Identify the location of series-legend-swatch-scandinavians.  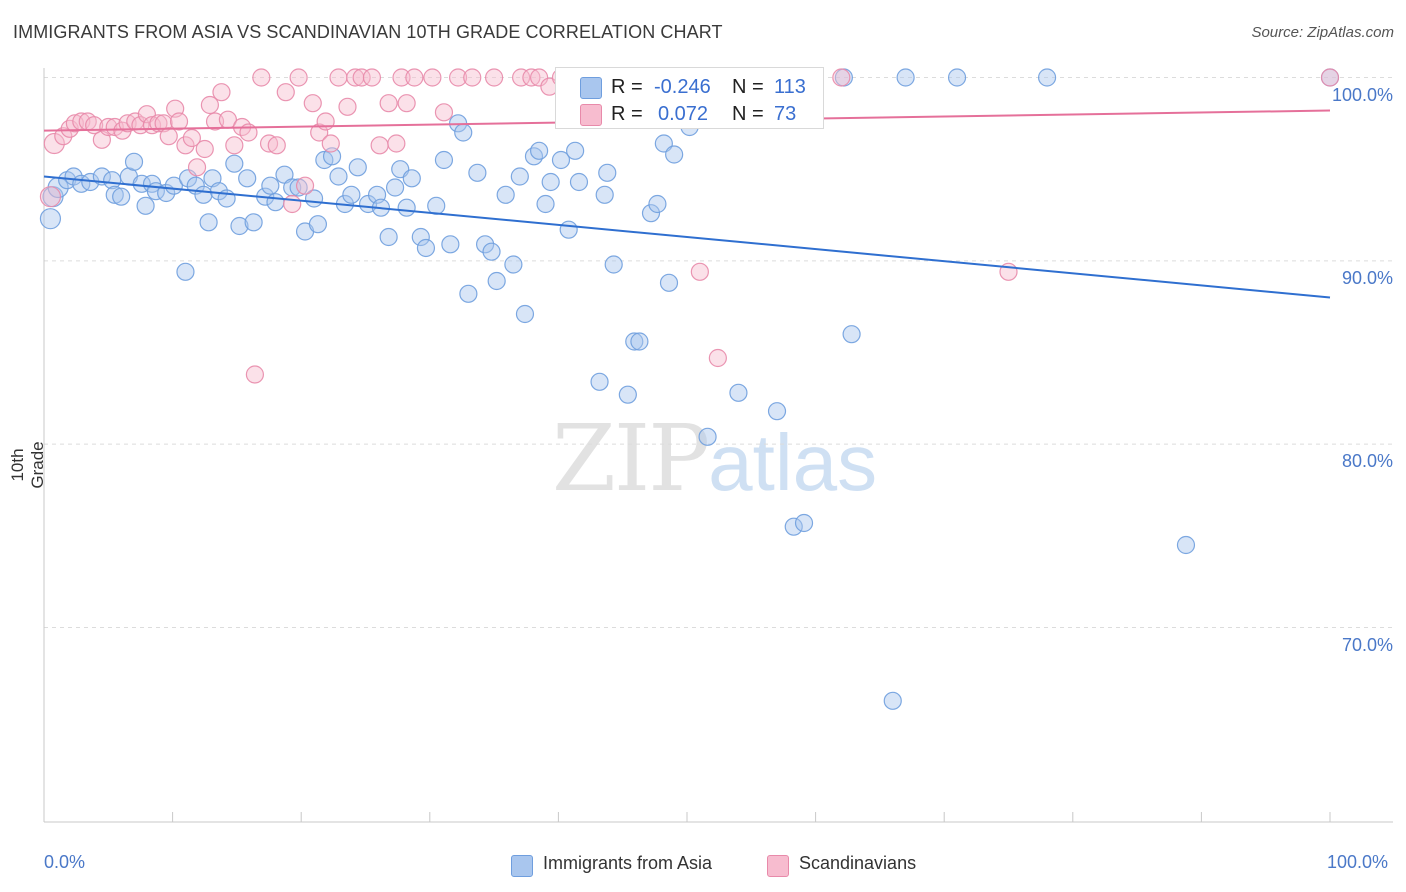
(778, 866).